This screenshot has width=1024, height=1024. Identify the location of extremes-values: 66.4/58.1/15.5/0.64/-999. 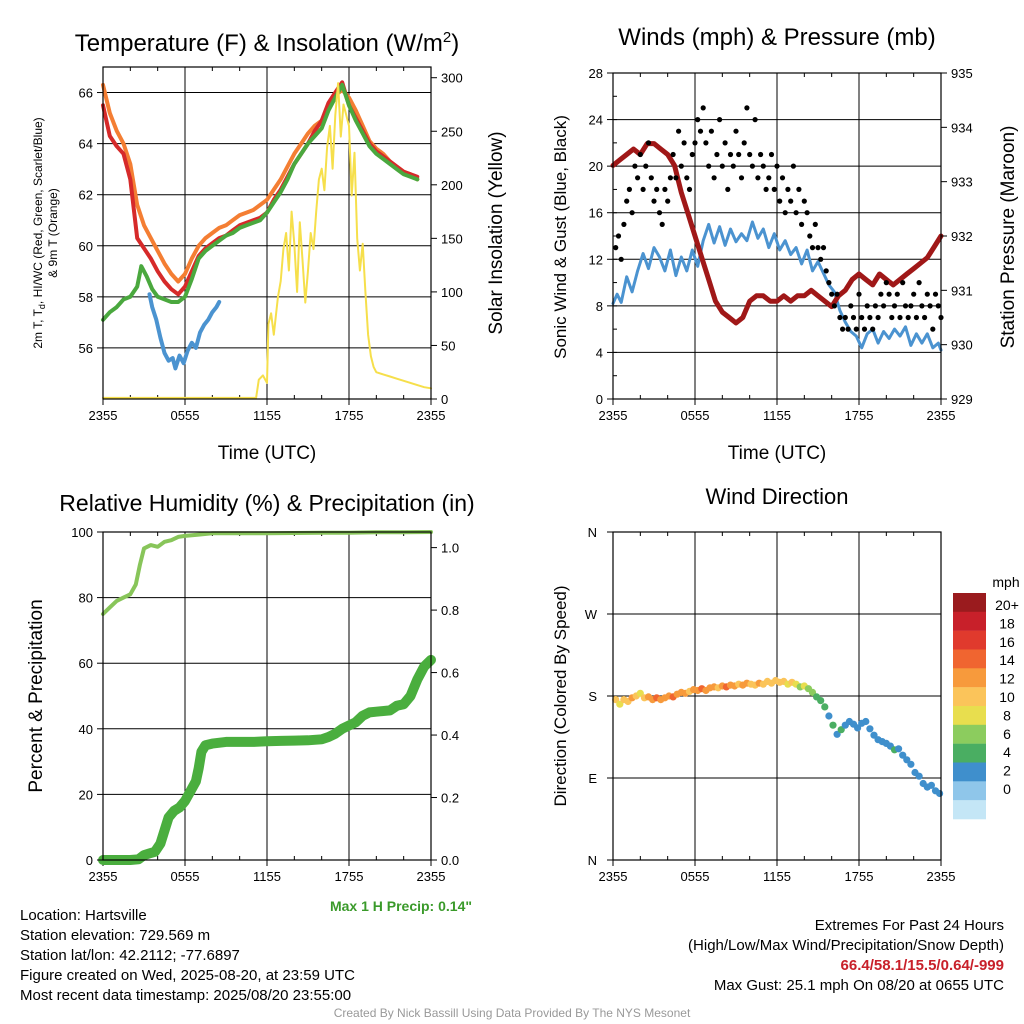
(922, 965).